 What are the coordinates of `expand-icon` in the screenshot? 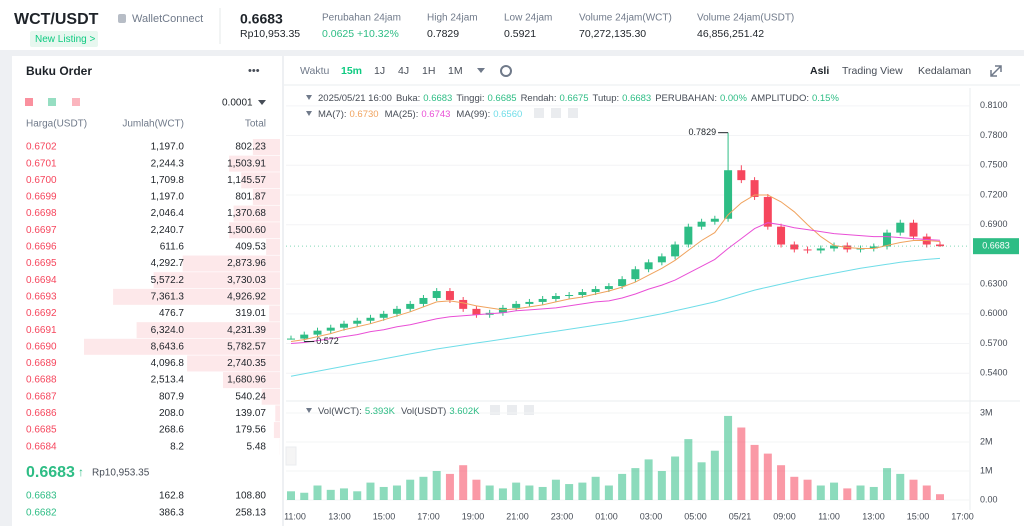 It's located at (996, 71).